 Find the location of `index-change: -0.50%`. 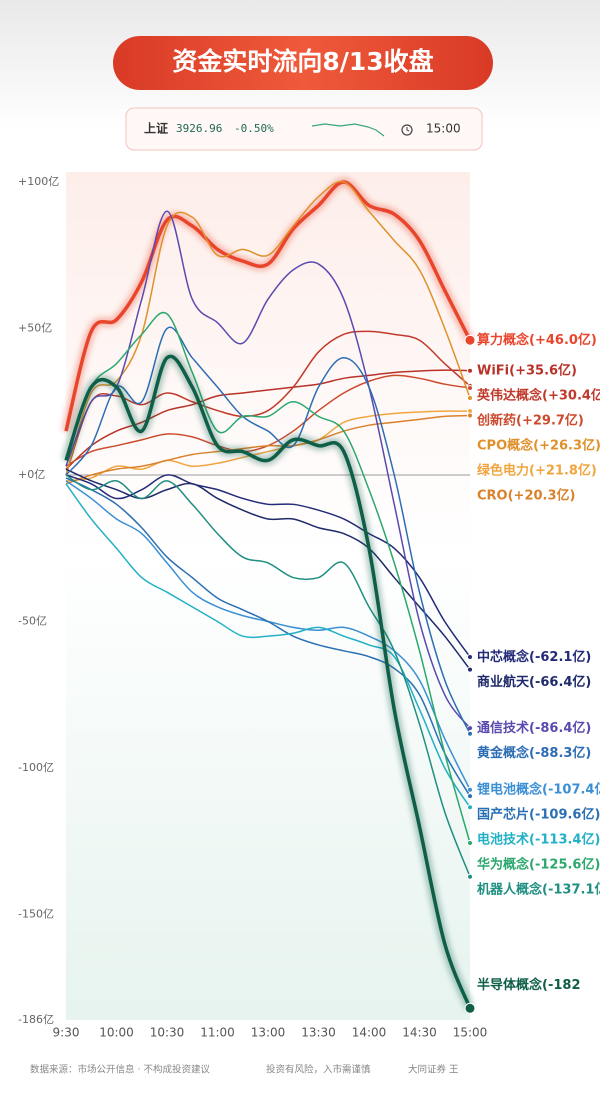

index-change: -0.50% is located at coordinates (254, 128).